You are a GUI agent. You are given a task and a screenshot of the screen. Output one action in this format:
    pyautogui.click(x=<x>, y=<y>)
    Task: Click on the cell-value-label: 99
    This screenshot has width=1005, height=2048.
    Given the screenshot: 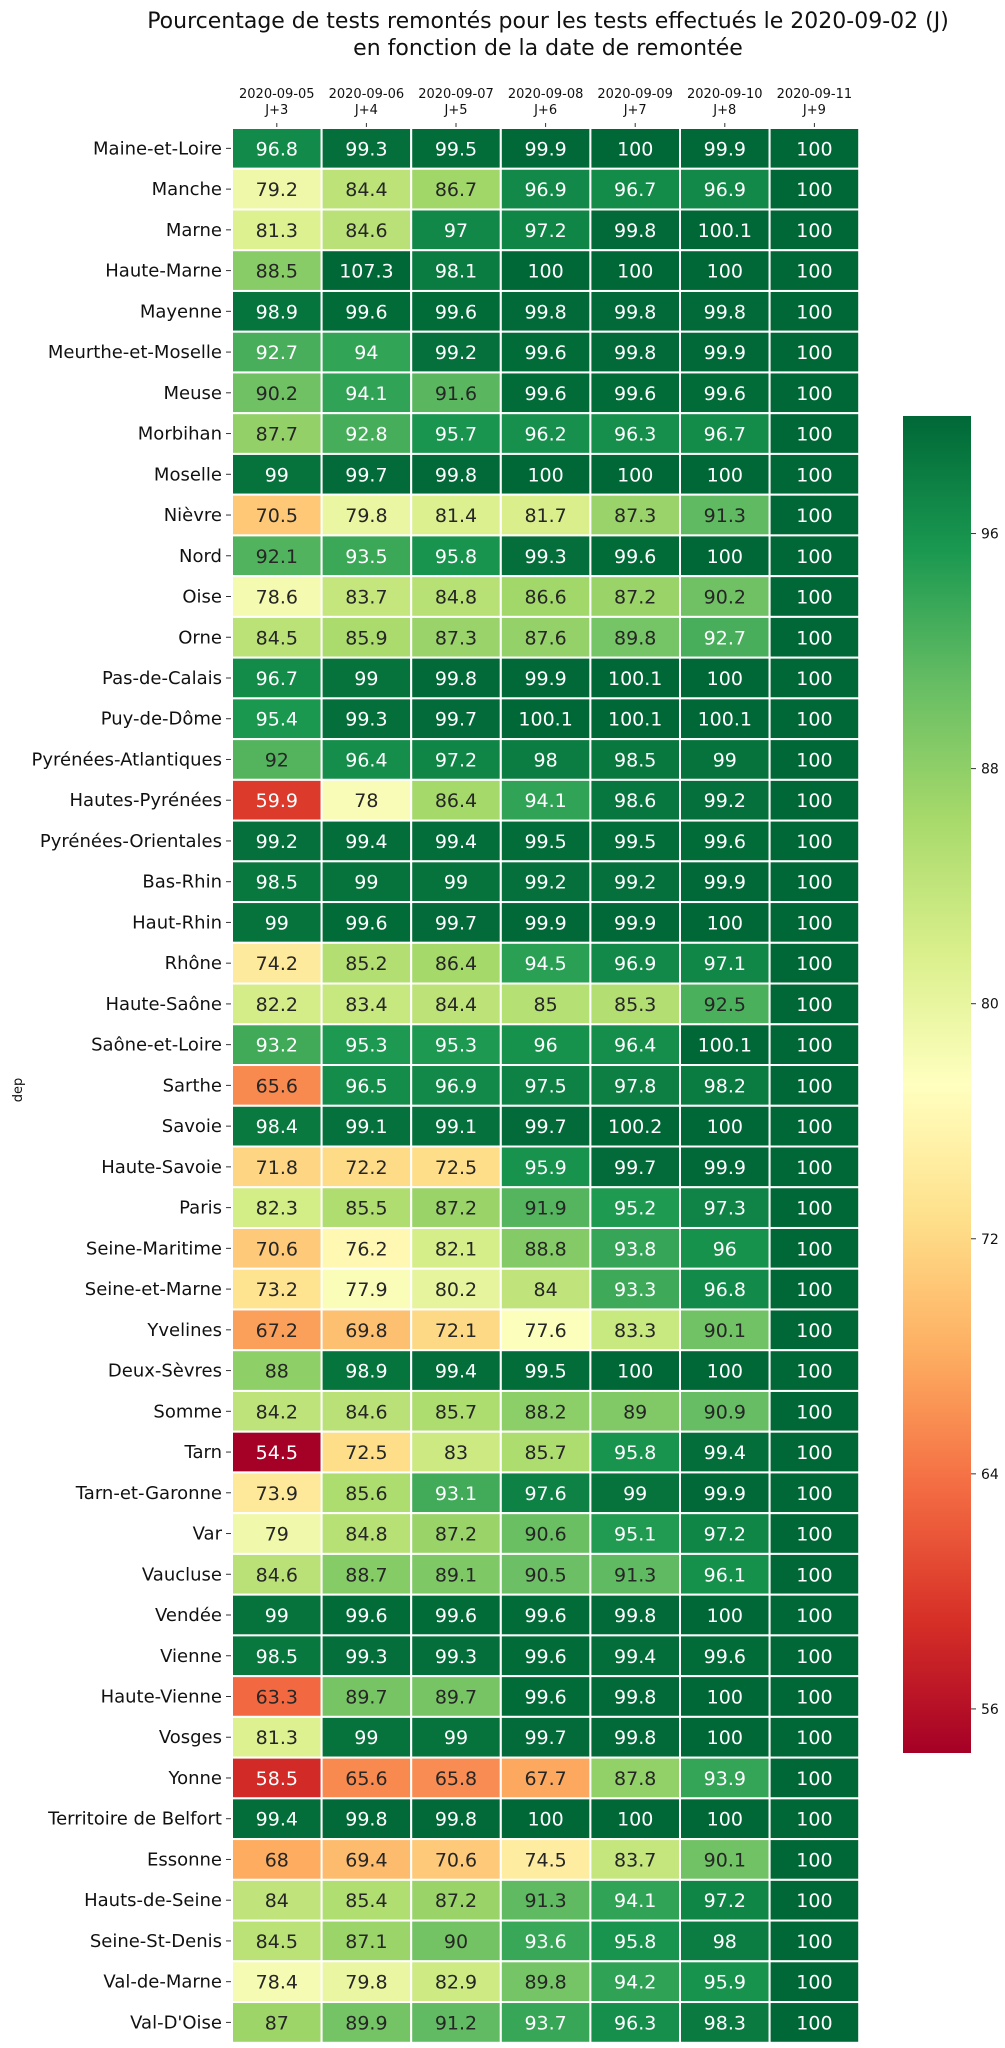 What is the action you would take?
    pyautogui.click(x=277, y=1616)
    